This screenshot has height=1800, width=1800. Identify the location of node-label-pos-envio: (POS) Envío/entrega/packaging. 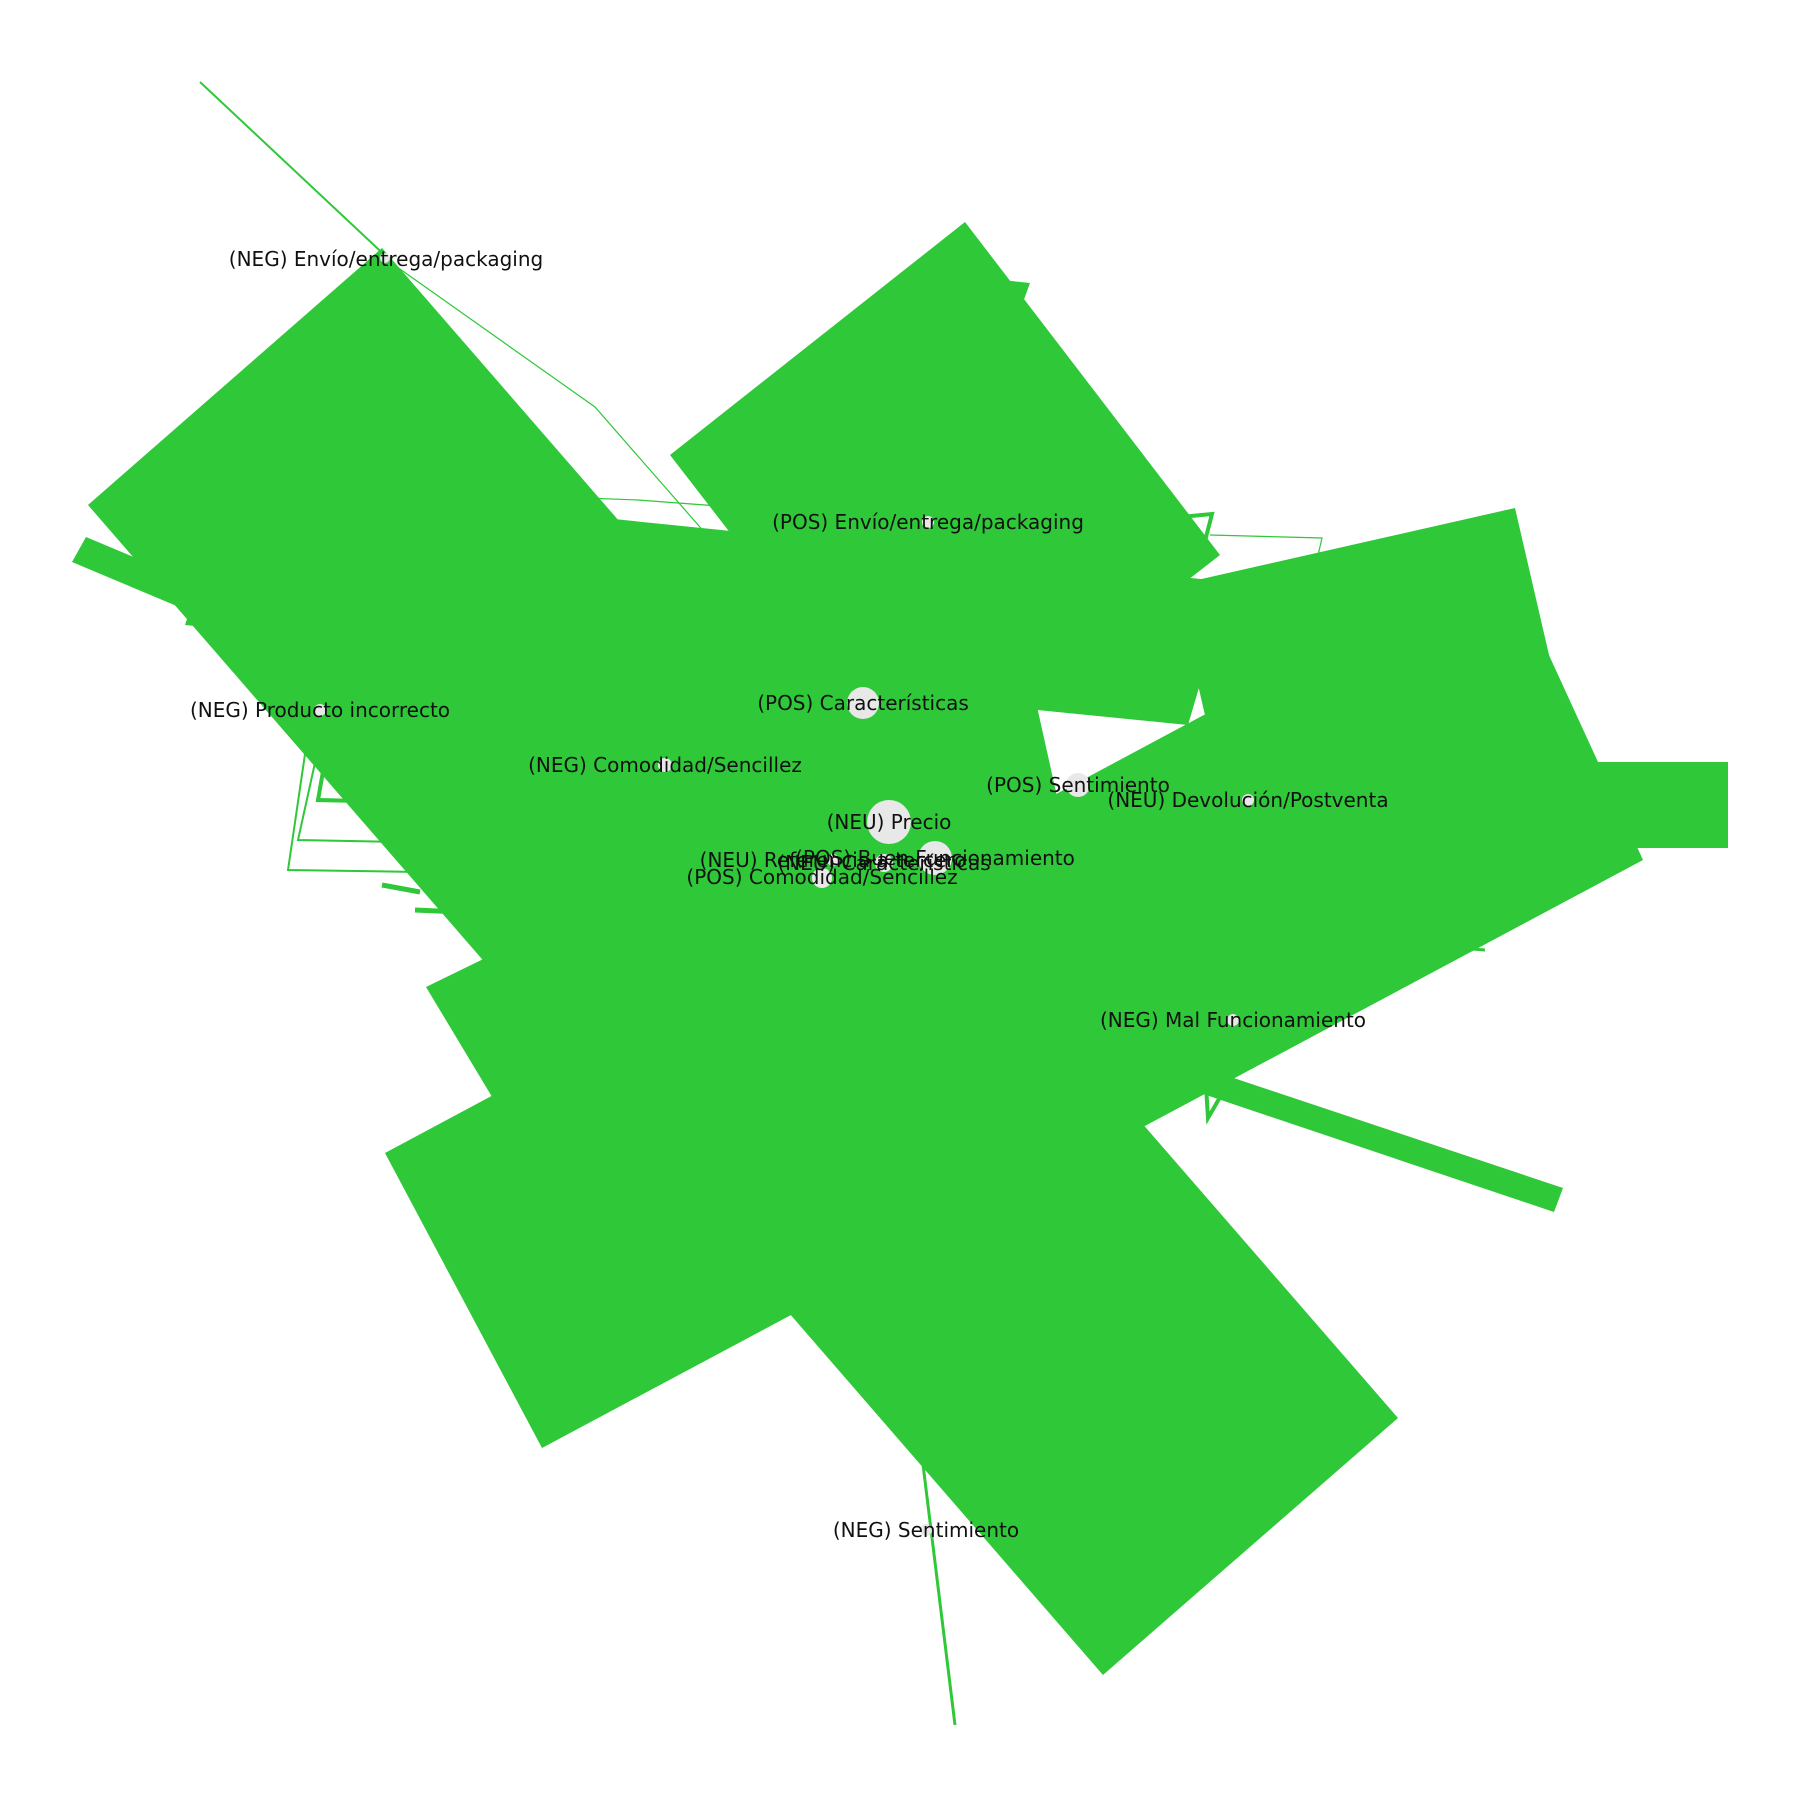
(928, 522).